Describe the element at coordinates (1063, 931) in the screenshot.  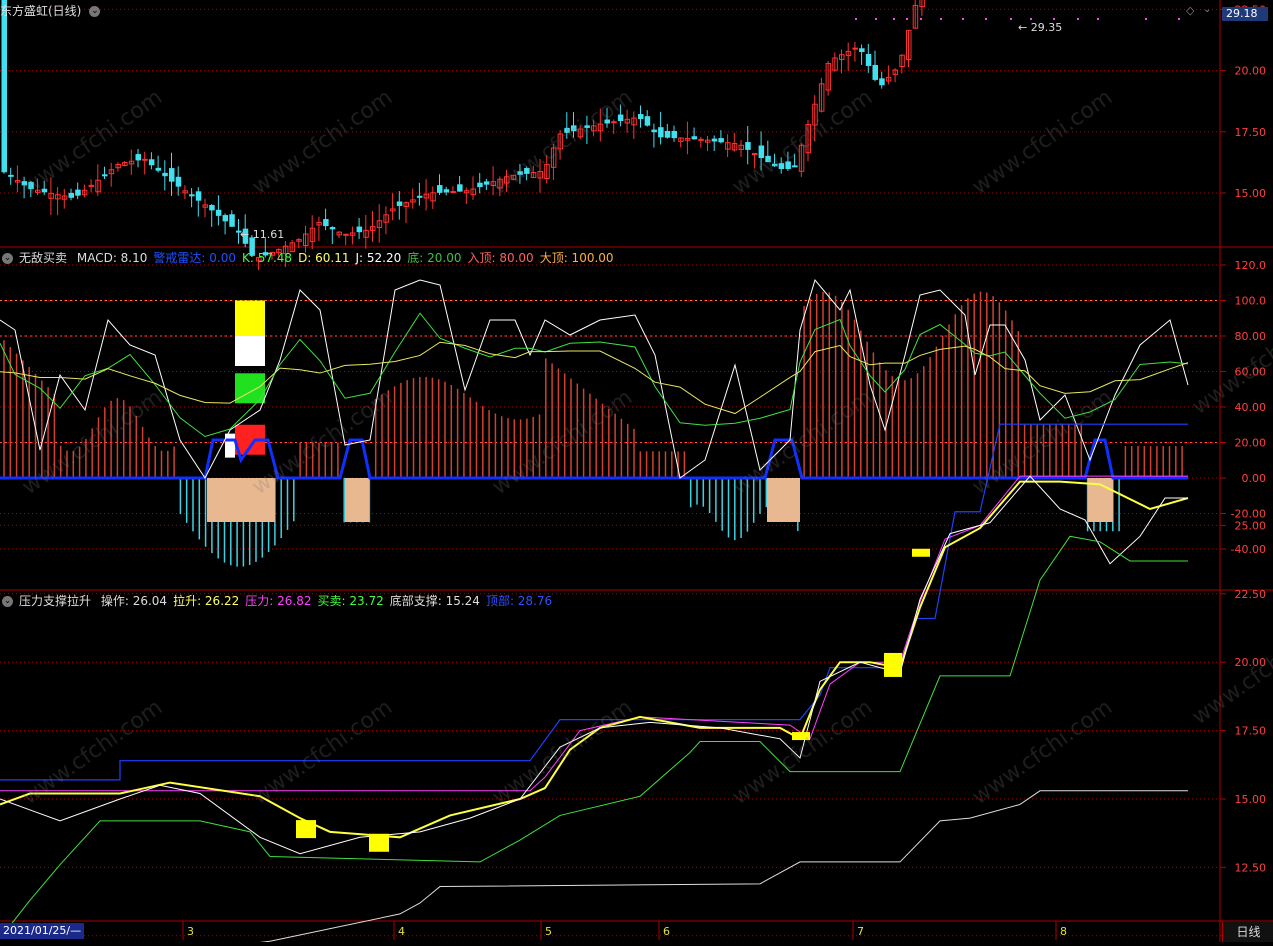
I see `month-label: 8` at that location.